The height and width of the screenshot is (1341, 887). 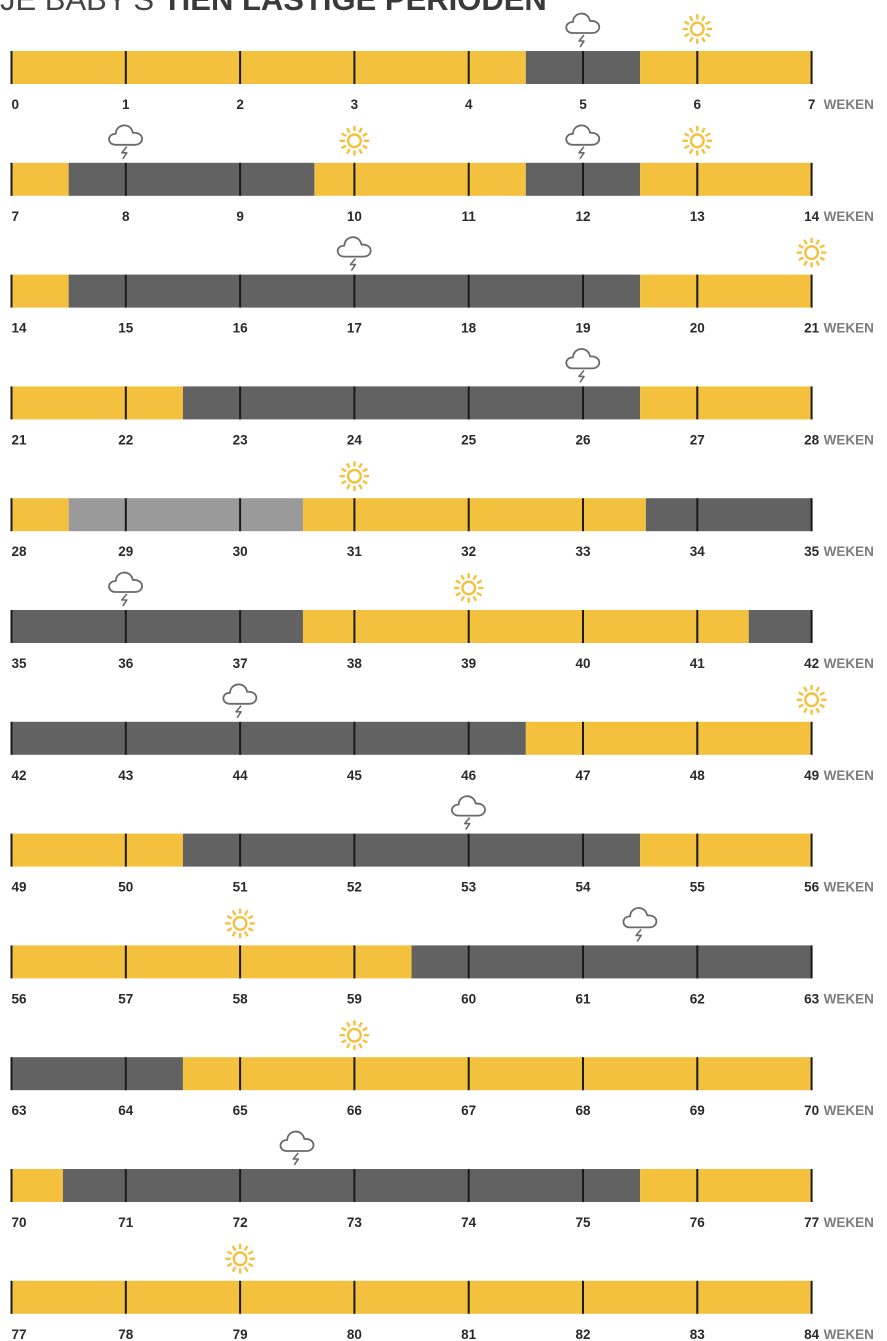 What do you see at coordinates (583, 998) in the screenshot?
I see `week-tick-label: 61` at bounding box center [583, 998].